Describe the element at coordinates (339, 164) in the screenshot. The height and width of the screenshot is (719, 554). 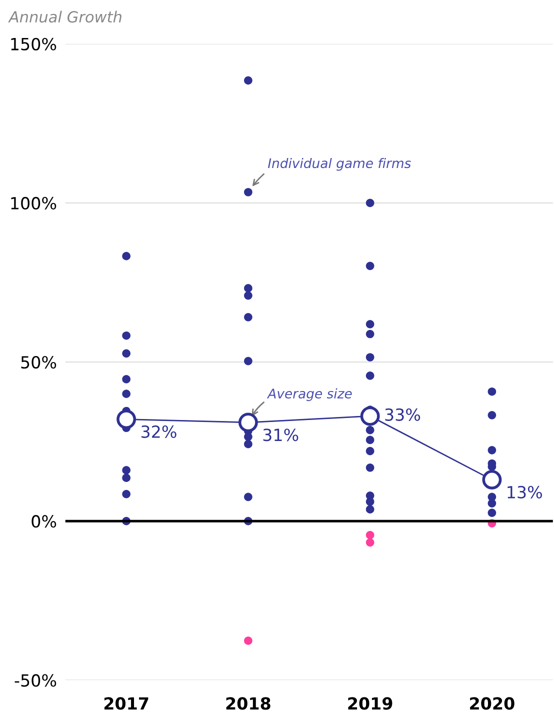
I see `annotation: Individual game firms` at that location.